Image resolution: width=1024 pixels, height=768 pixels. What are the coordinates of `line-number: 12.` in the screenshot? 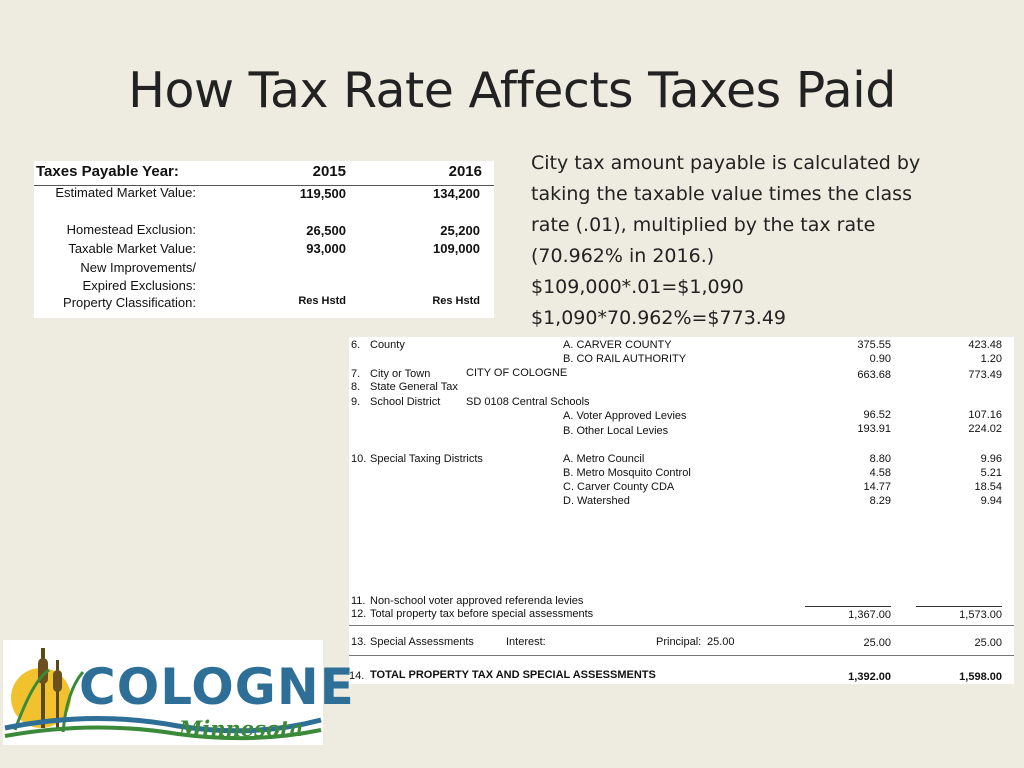 It's located at (359, 614).